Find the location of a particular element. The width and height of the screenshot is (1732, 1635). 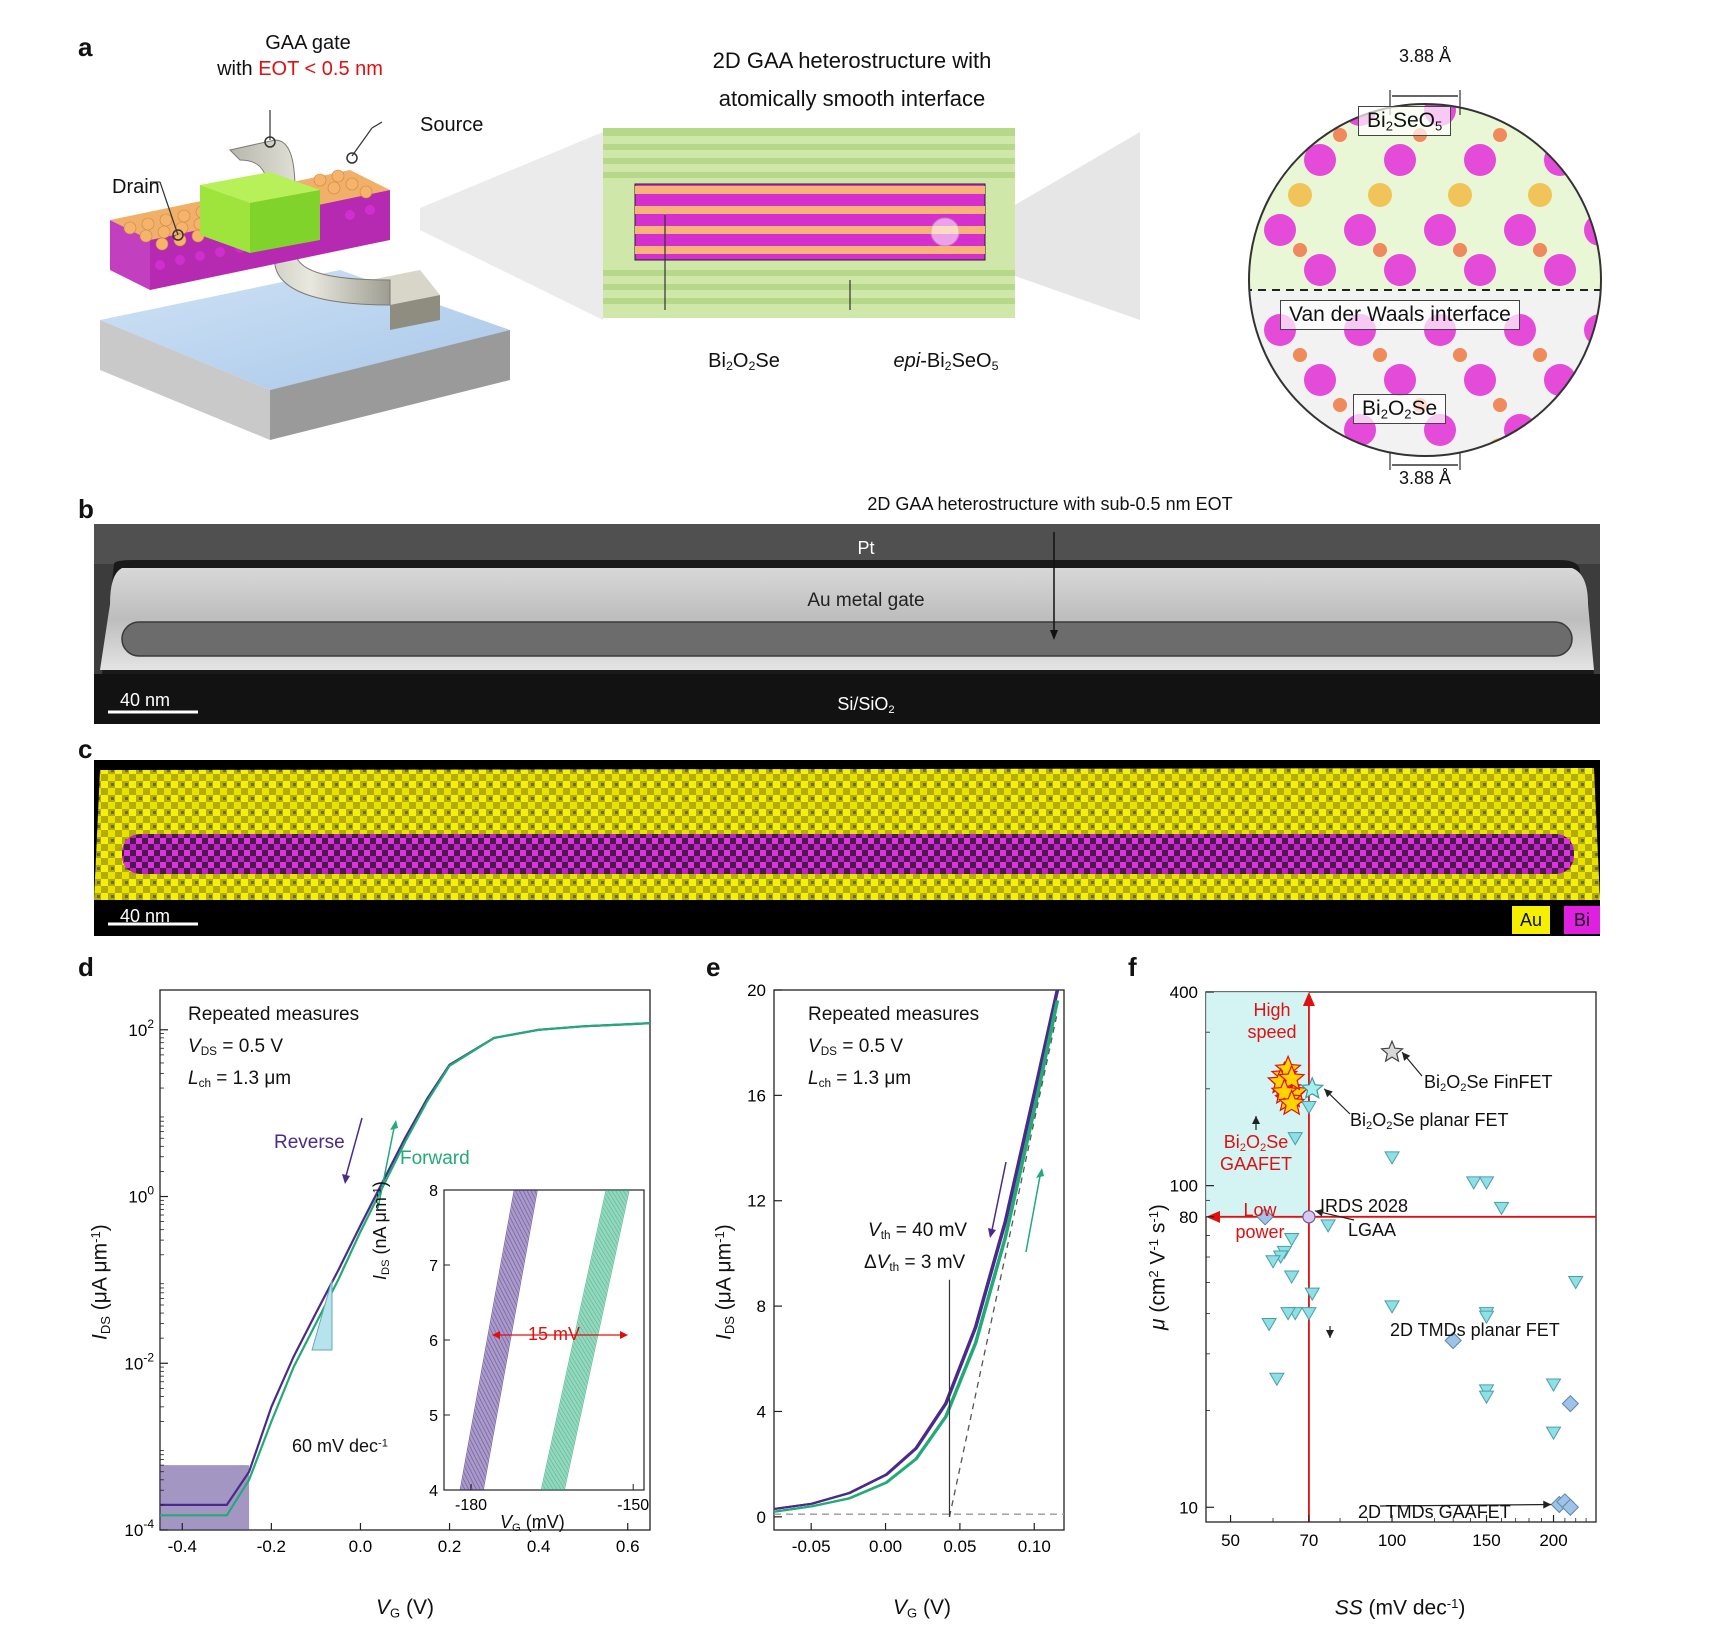

d-annotation-vds: VDS = 0.5 V is located at coordinates (236, 1047).